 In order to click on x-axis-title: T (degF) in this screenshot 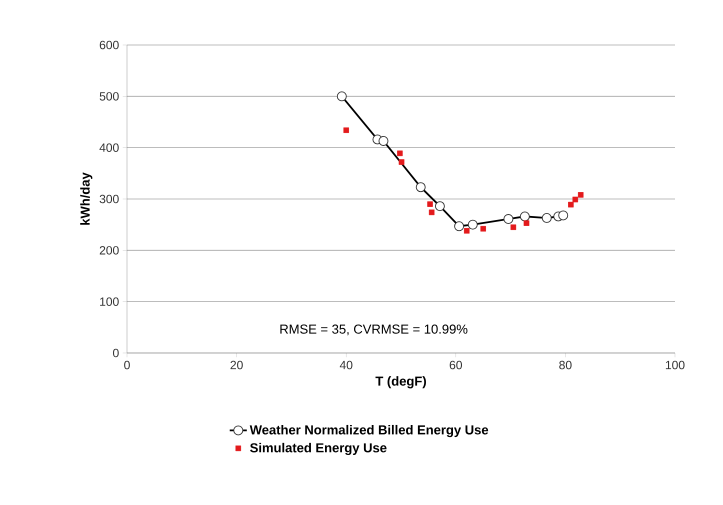, I will do `click(401, 382)`.